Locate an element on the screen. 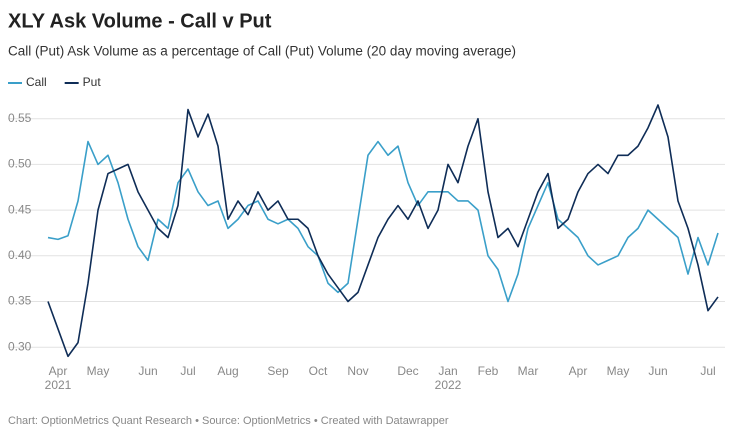 This screenshot has height=438, width=737. y-tick-label: 0.50 is located at coordinates (20, 164).